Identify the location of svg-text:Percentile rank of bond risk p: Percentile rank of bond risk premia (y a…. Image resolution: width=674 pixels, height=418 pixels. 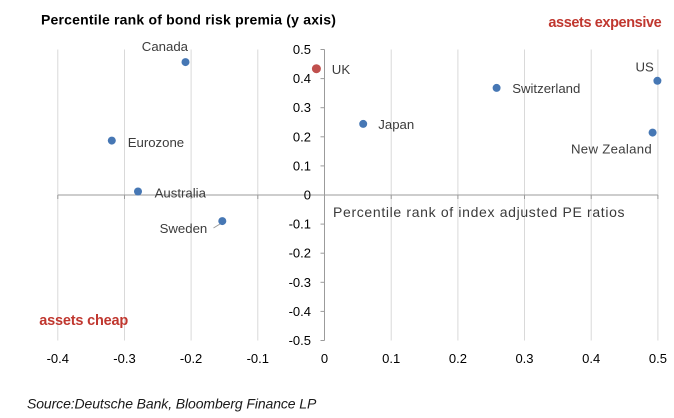
(188, 19).